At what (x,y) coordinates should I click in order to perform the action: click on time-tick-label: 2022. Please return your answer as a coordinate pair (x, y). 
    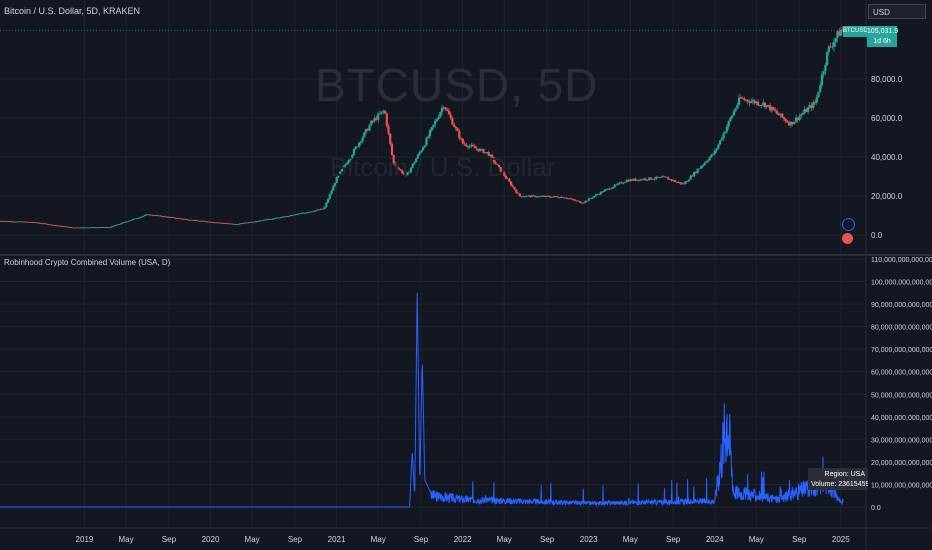
    Looking at the image, I should click on (463, 539).